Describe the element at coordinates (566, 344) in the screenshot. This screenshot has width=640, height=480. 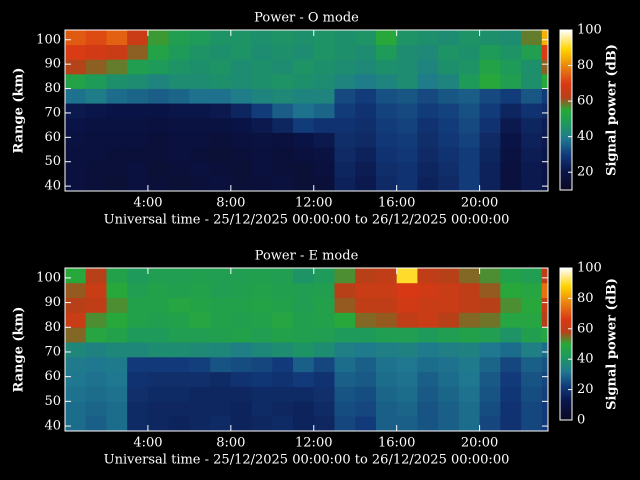
I see `colorbar` at that location.